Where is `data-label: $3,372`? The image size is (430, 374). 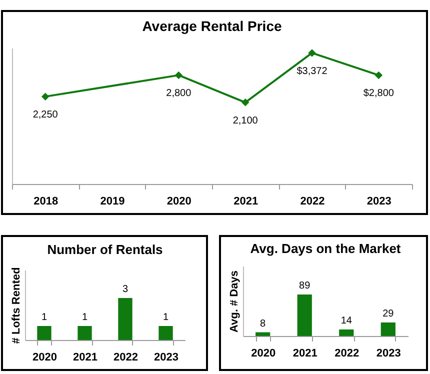
data-label: $3,372 is located at coordinates (312, 71).